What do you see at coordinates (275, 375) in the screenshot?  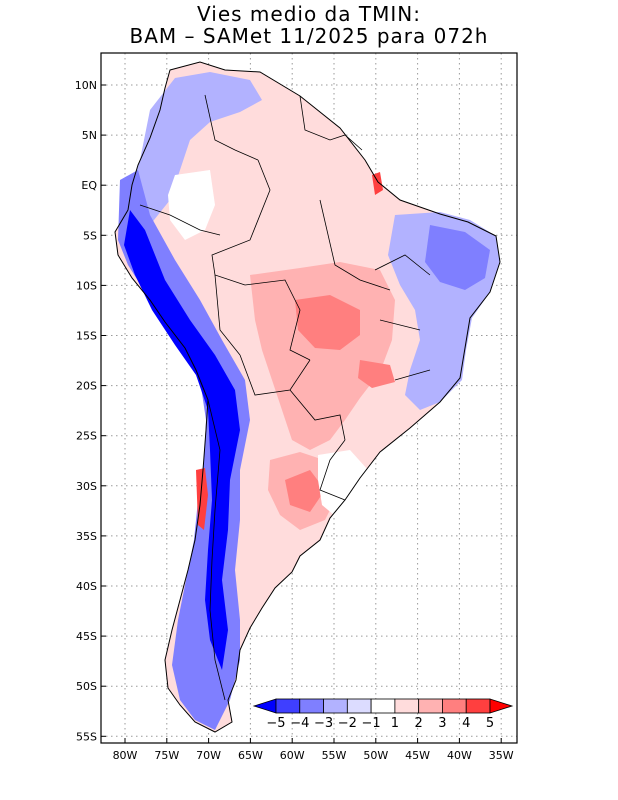 I see `border-bolivia-argentina` at bounding box center [275, 375].